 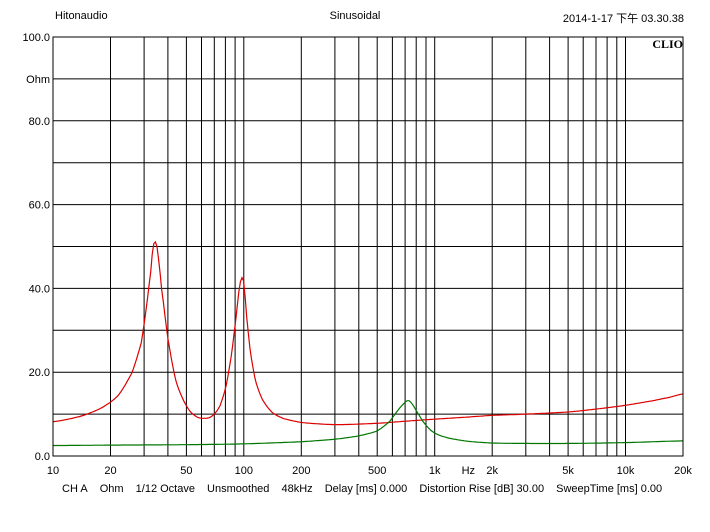 I want to click on y-tick-label: 40.0, so click(x=39, y=289).